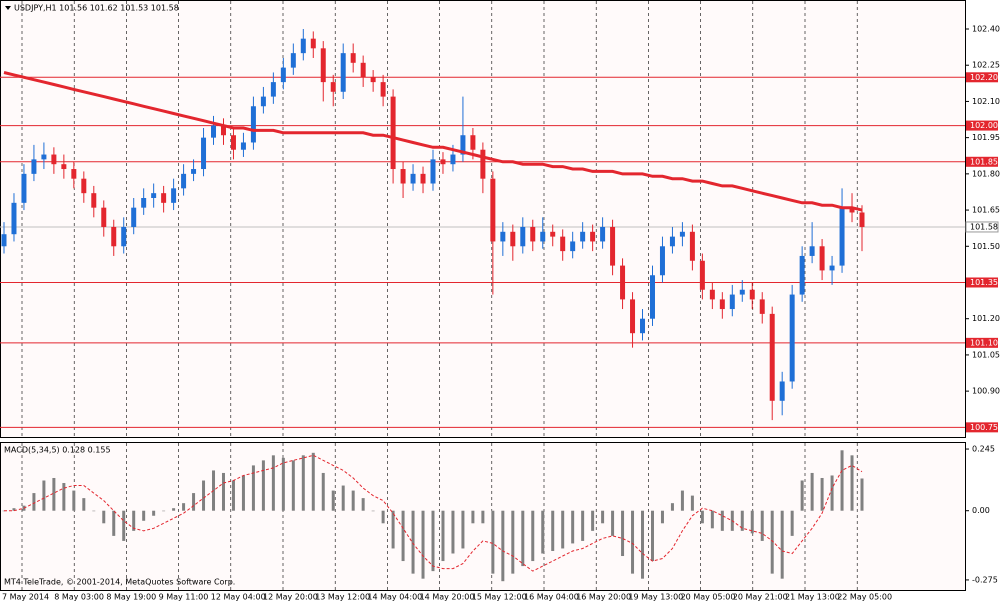  What do you see at coordinates (603, 597) in the screenshot?
I see `x-tick-label: 16 May 20:00` at bounding box center [603, 597].